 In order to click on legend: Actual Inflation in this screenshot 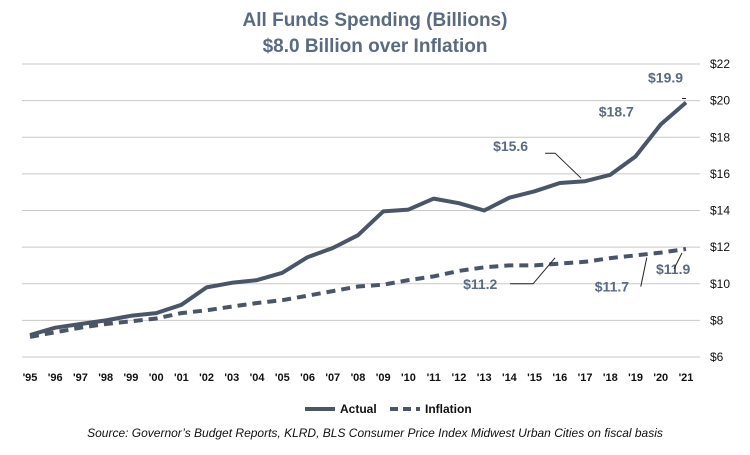, I will do `click(388, 409)`.